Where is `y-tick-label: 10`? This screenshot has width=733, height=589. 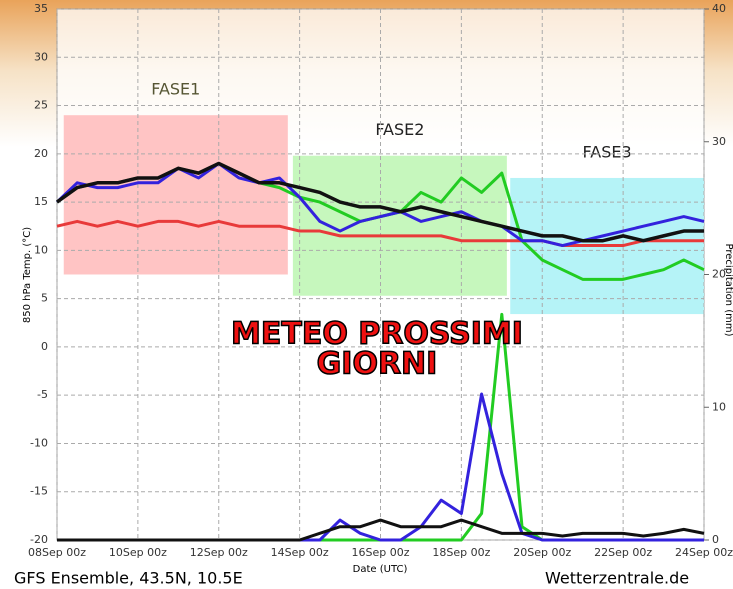 y-tick-label: 10 is located at coordinates (41, 249).